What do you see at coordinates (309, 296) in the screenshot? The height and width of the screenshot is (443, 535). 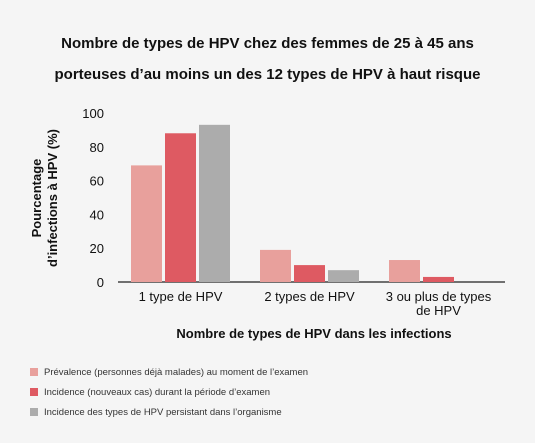 I see `x-category-label: 2 types de HPV` at bounding box center [309, 296].